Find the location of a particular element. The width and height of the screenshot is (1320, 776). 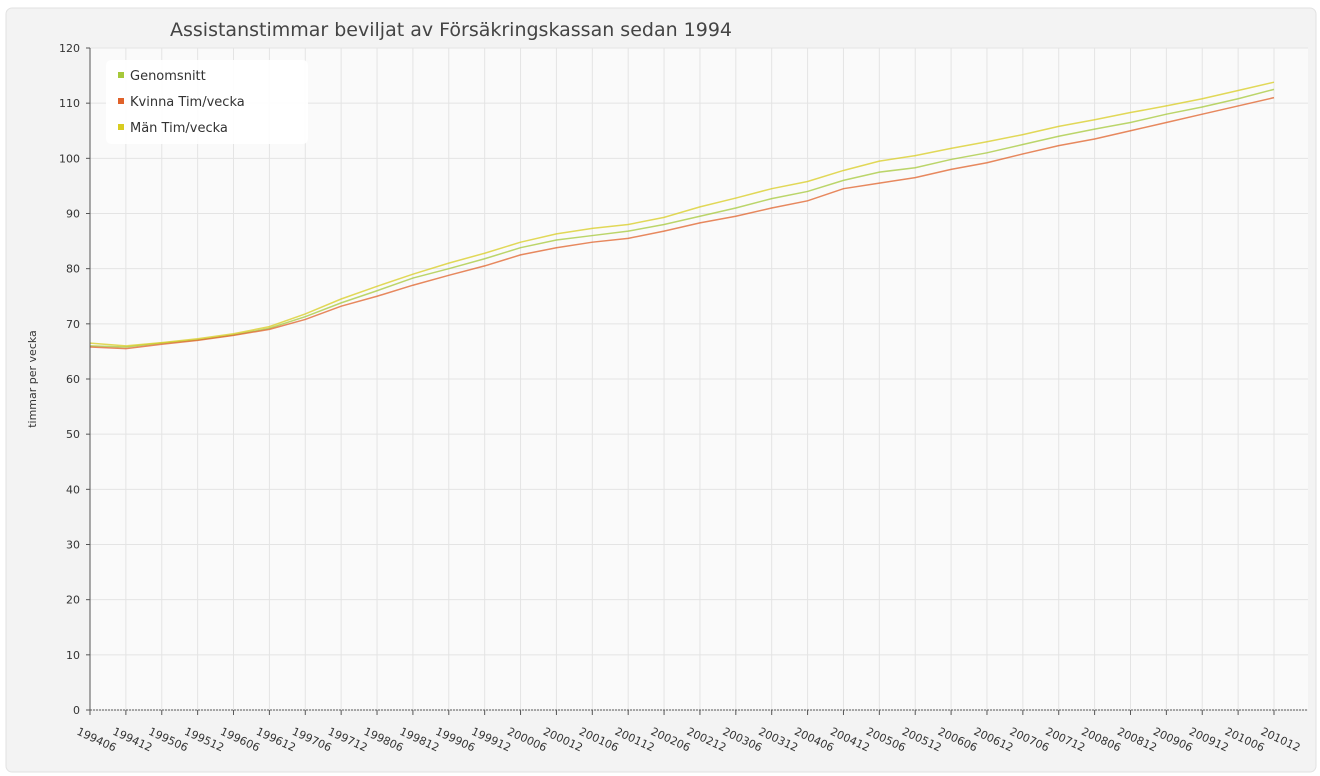

y-tick-label: 90 is located at coordinates (73, 214).